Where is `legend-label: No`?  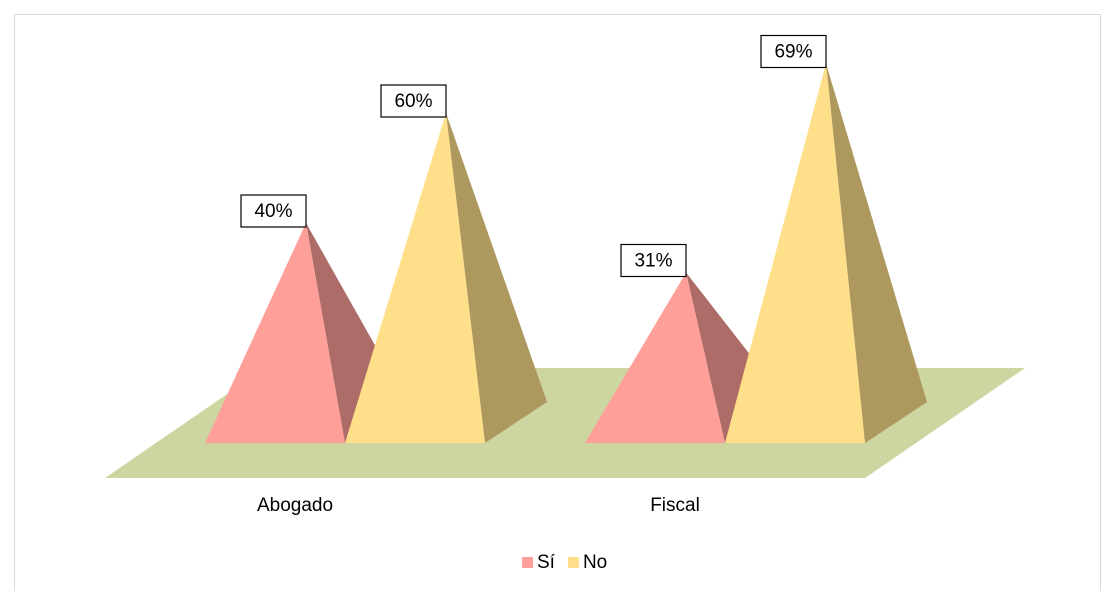
legend-label: No is located at coordinates (595, 562).